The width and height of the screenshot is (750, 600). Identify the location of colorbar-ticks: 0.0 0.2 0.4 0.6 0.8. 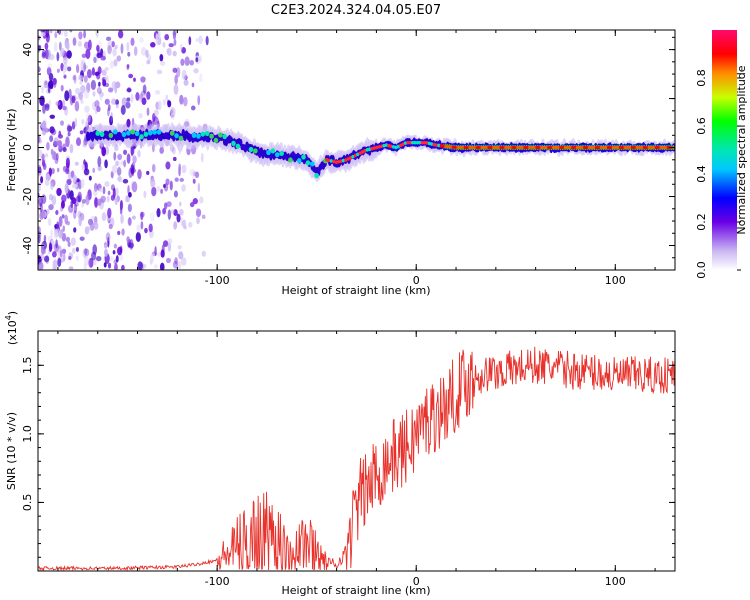
(718, 174).